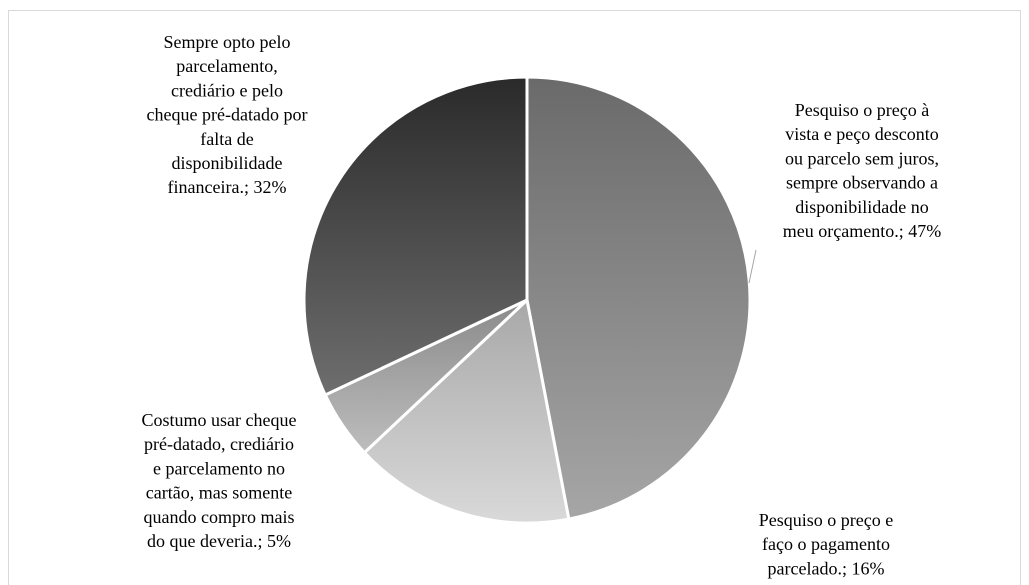  What do you see at coordinates (826, 520) in the screenshot?
I see `data-label-line: Pesquiso o preço e` at bounding box center [826, 520].